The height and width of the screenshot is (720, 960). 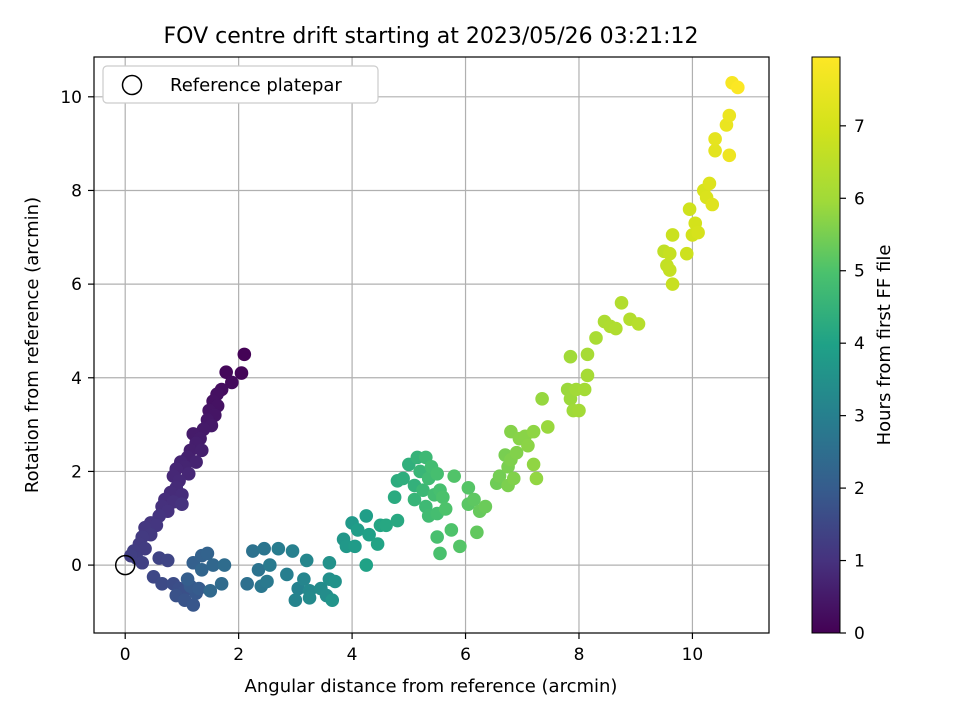 I want to click on x-tick-label: 6, so click(x=465, y=655).